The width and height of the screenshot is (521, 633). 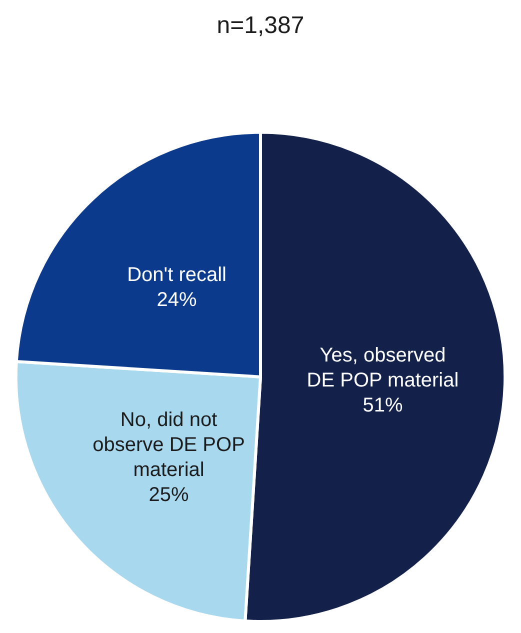 I want to click on slice-label: No, did not observe DE POP material, so click(x=168, y=444).